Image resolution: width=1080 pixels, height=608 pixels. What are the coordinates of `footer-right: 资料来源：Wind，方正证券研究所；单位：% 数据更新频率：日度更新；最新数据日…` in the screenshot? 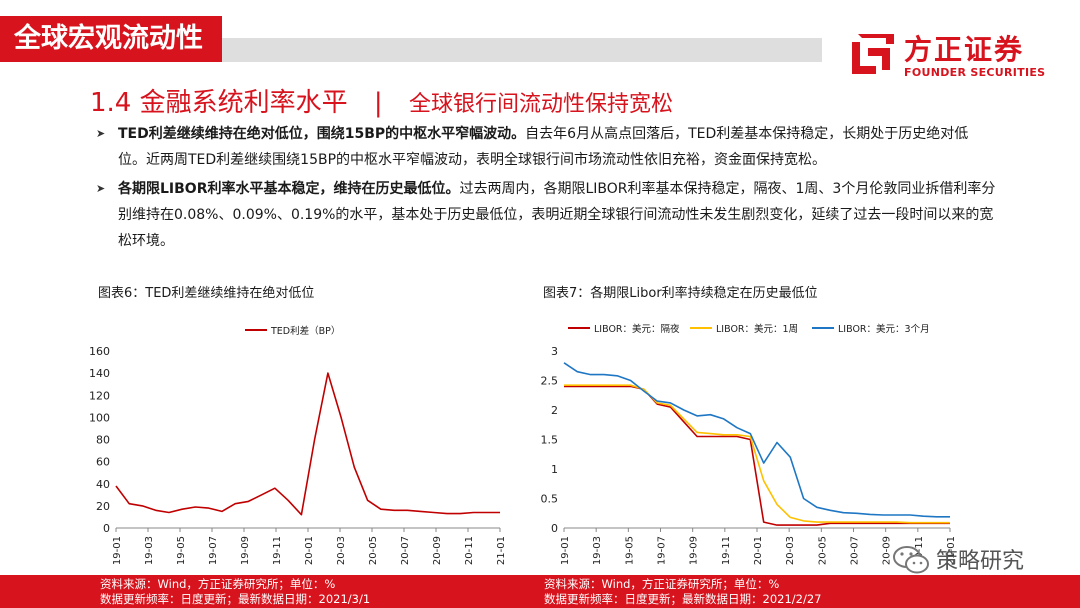 It's located at (682, 592).